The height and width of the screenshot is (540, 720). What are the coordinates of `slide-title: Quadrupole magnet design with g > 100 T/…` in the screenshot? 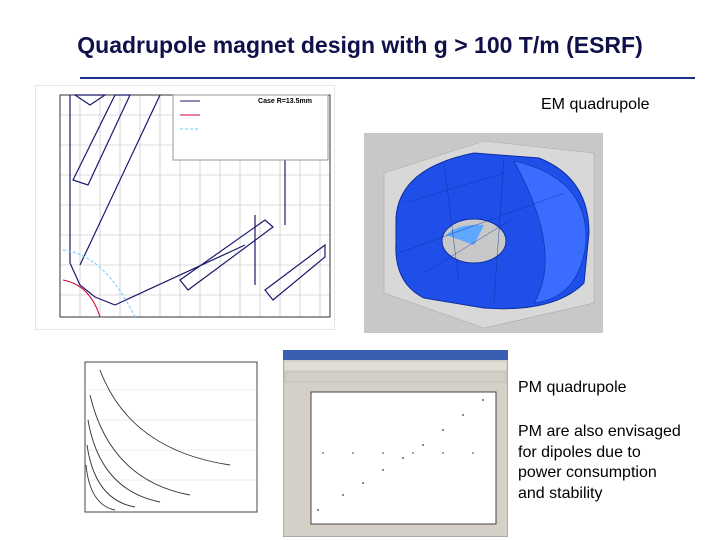 It's located at (360, 45).